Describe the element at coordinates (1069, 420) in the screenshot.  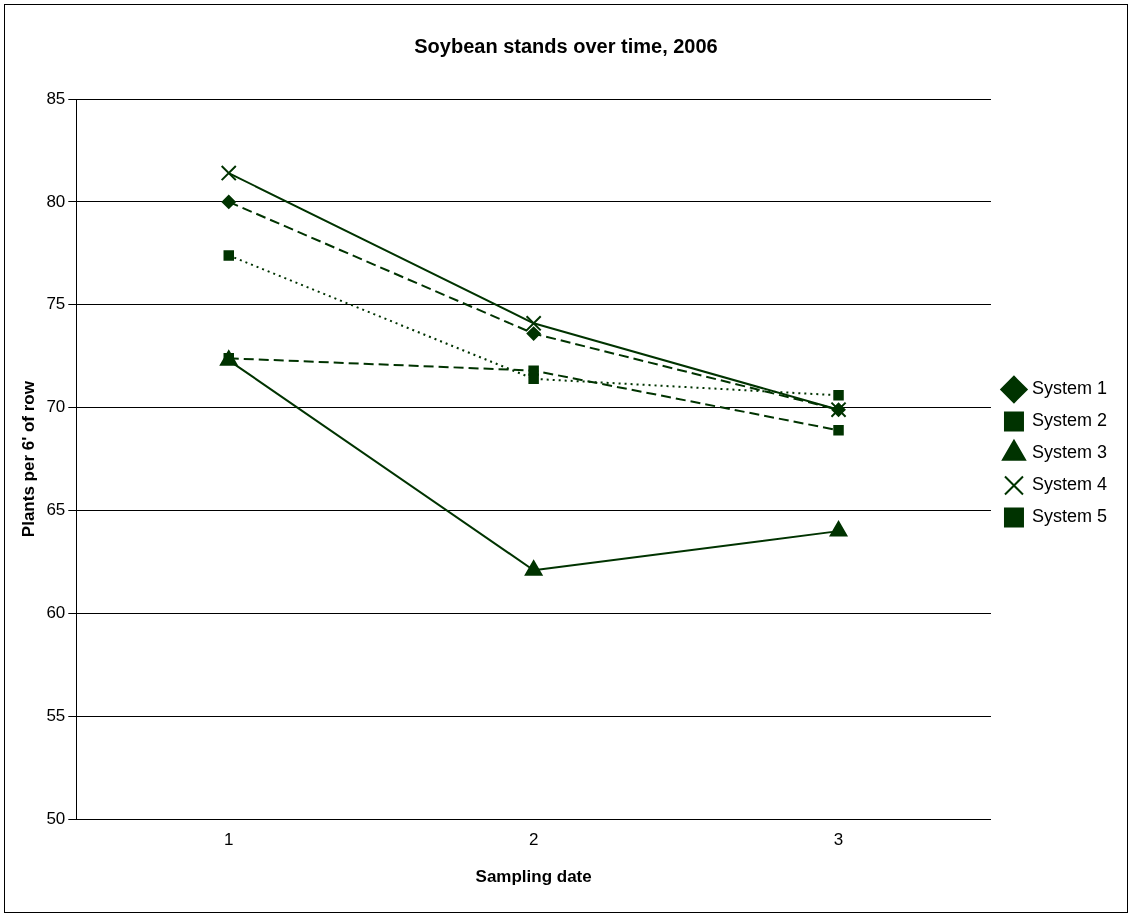
I see `legend-label: System 2` at that location.